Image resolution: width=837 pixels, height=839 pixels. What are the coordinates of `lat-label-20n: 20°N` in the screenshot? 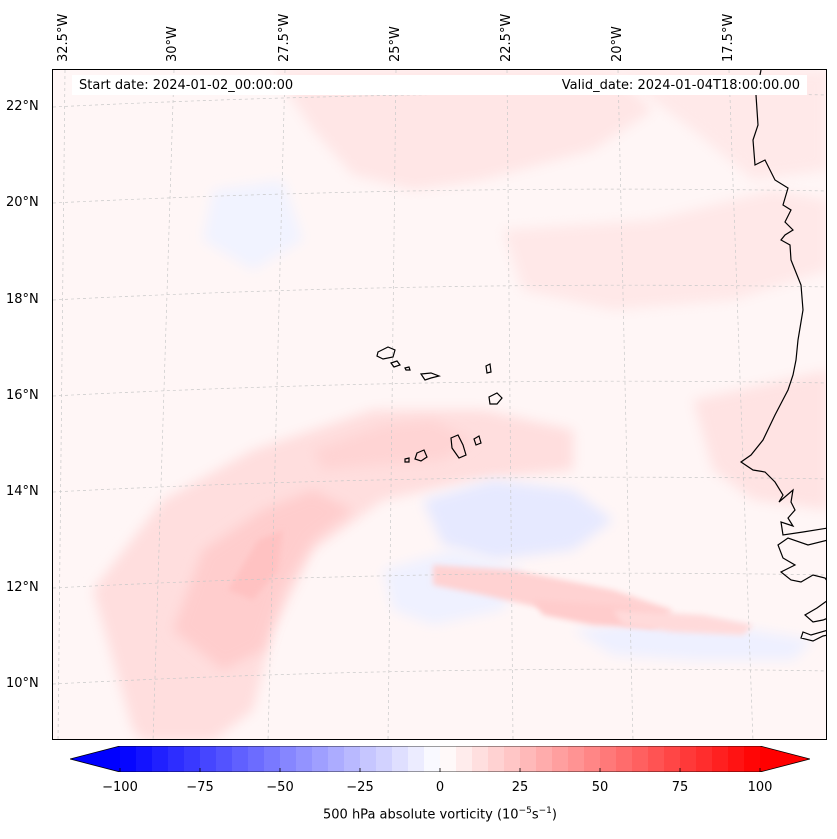 It's located at (22, 202).